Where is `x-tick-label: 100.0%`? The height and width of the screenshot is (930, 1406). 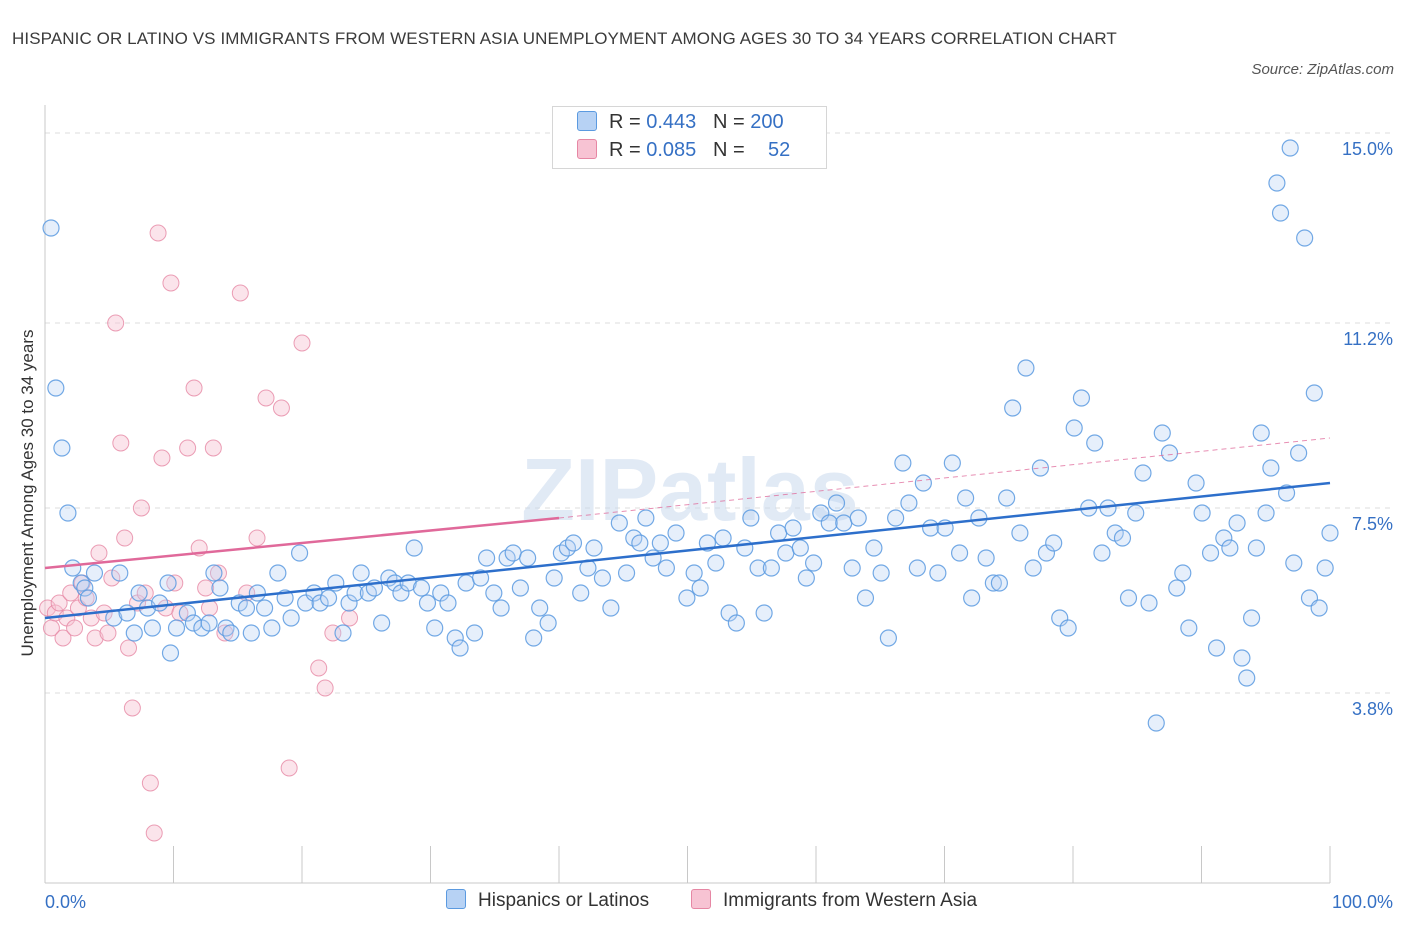
x-tick-label: 100.0% is located at coordinates (1362, 902).